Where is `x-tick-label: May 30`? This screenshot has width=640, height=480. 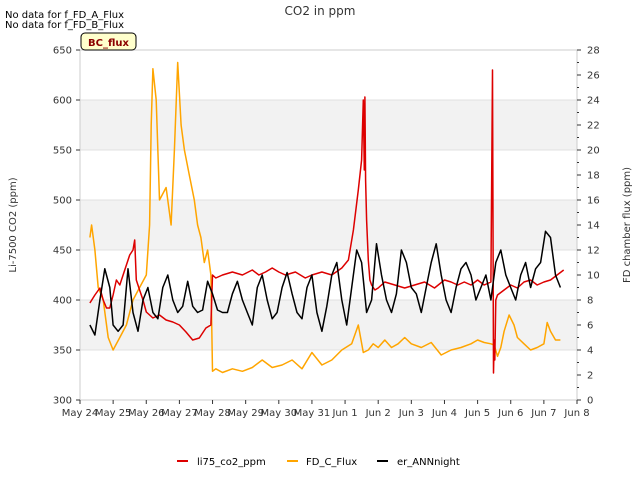
x-tick-label: May 30 is located at coordinates (279, 413).